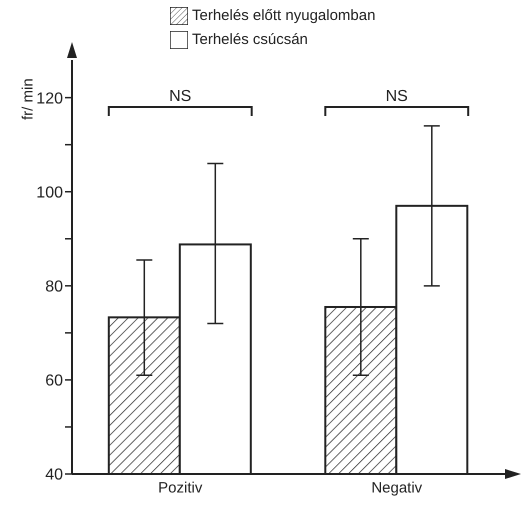  What do you see at coordinates (54, 475) in the screenshot?
I see `y-tick-label: 40` at bounding box center [54, 475].